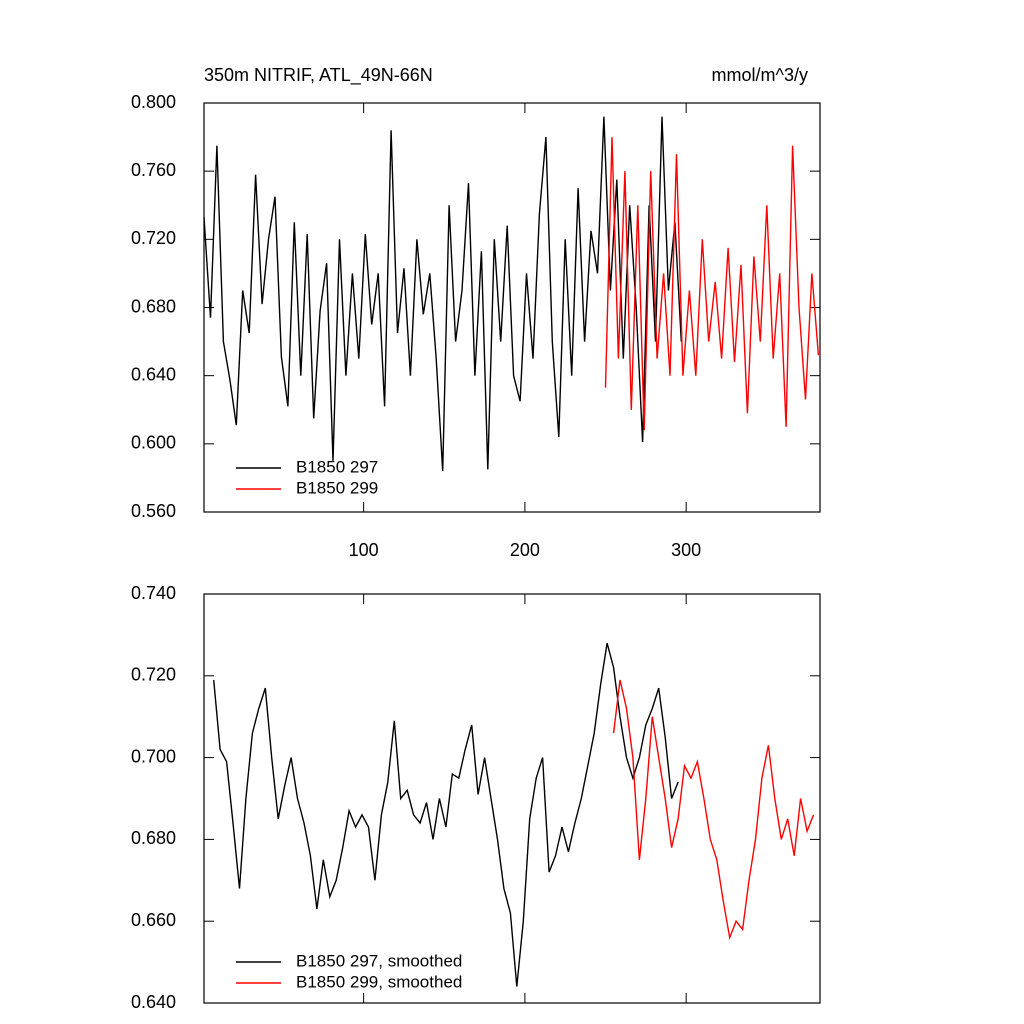 This screenshot has height=1024, width=1024. I want to click on y-tick-label: 0.660, so click(153, 920).